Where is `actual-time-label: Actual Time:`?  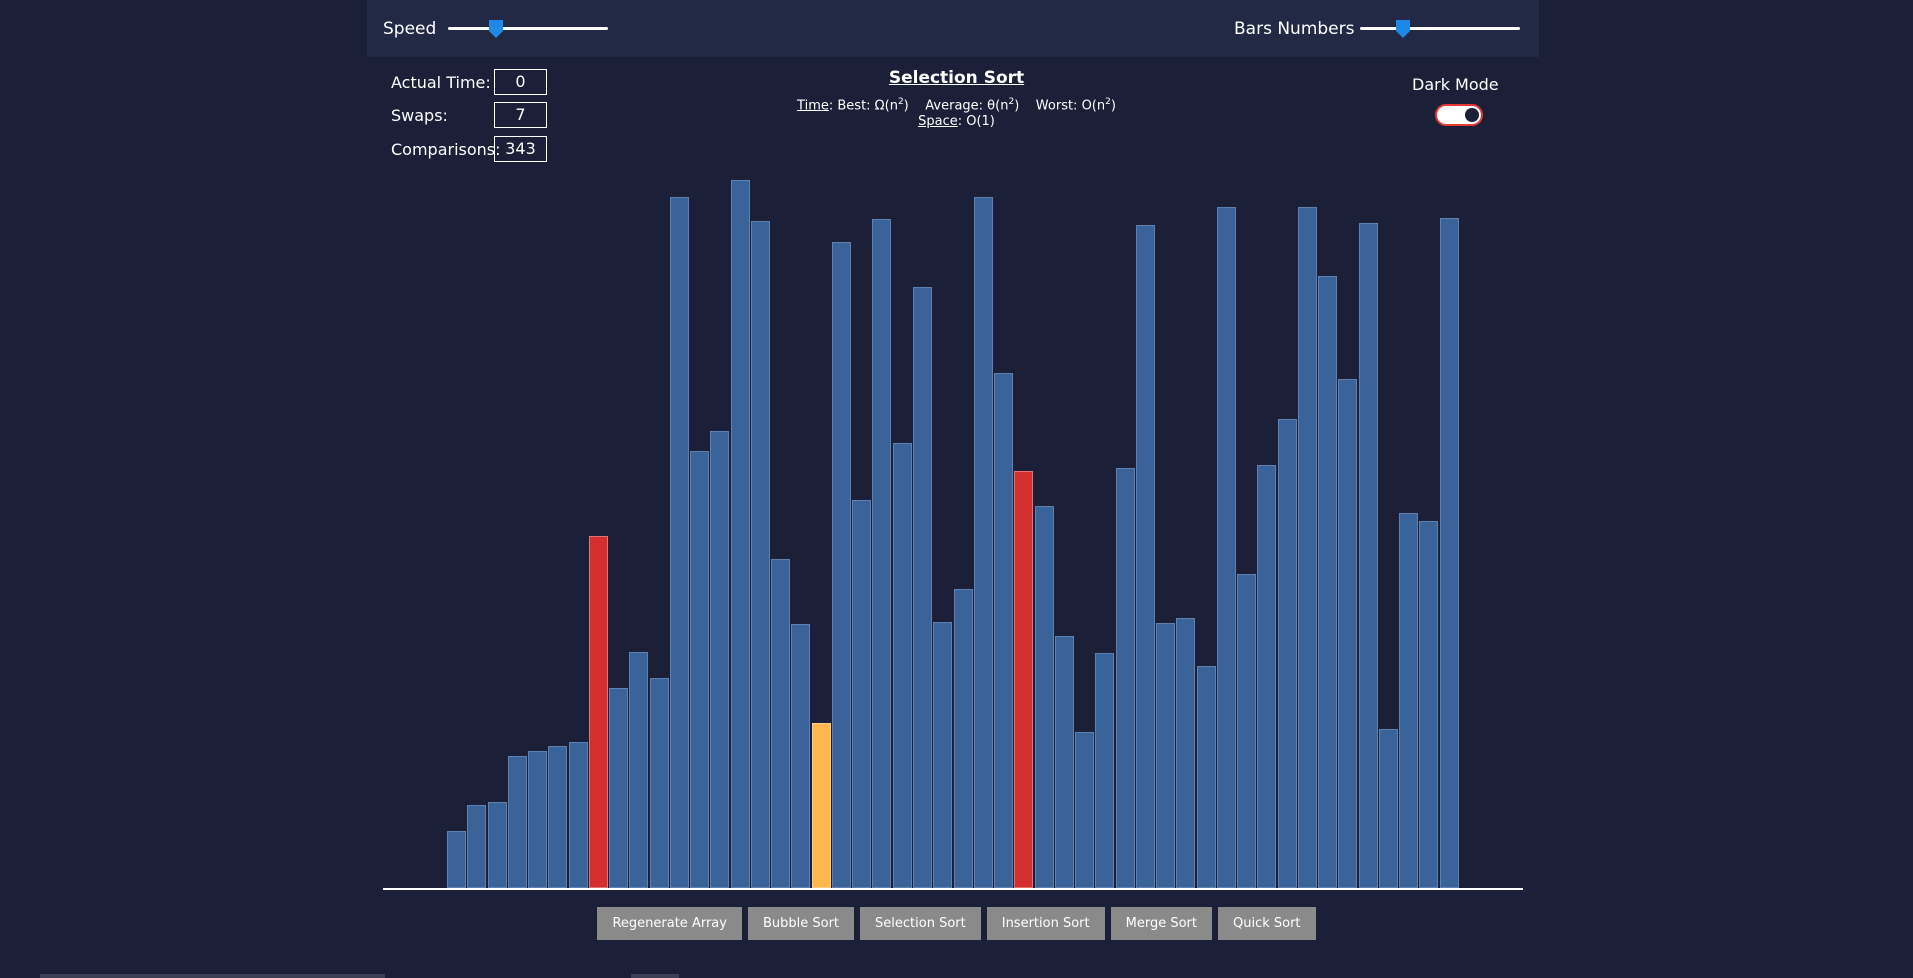 actual-time-label: Actual Time: is located at coordinates (441, 82).